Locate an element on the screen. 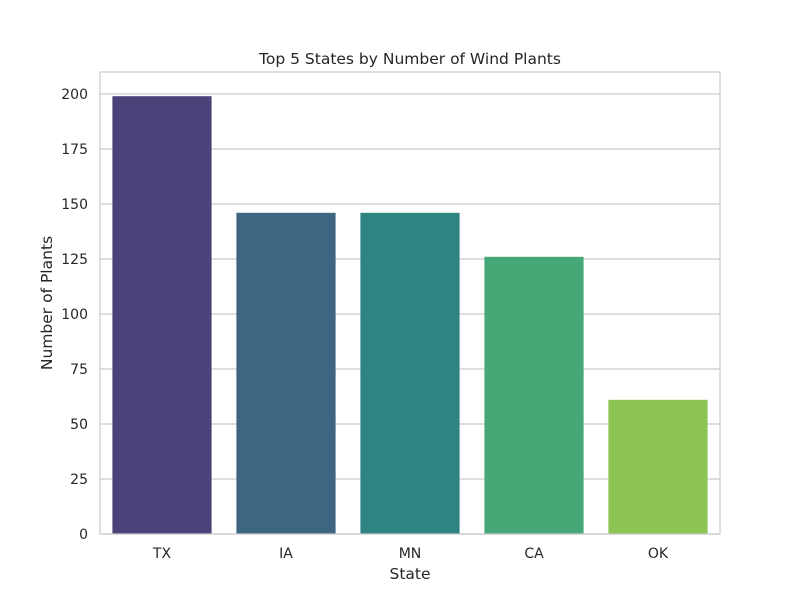  bar-ok is located at coordinates (658, 466).